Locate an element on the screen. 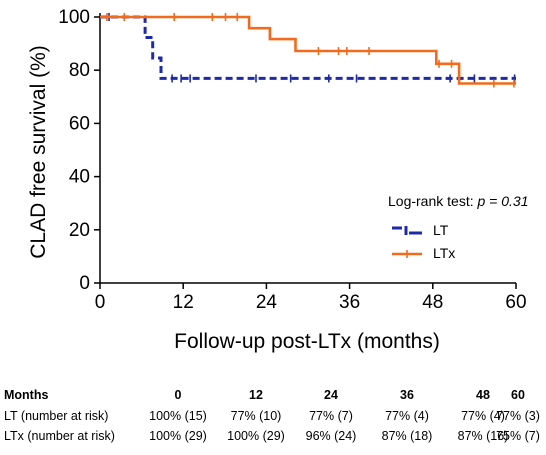 This screenshot has width=546, height=455. y-tick-label: 40 is located at coordinates (79, 177).